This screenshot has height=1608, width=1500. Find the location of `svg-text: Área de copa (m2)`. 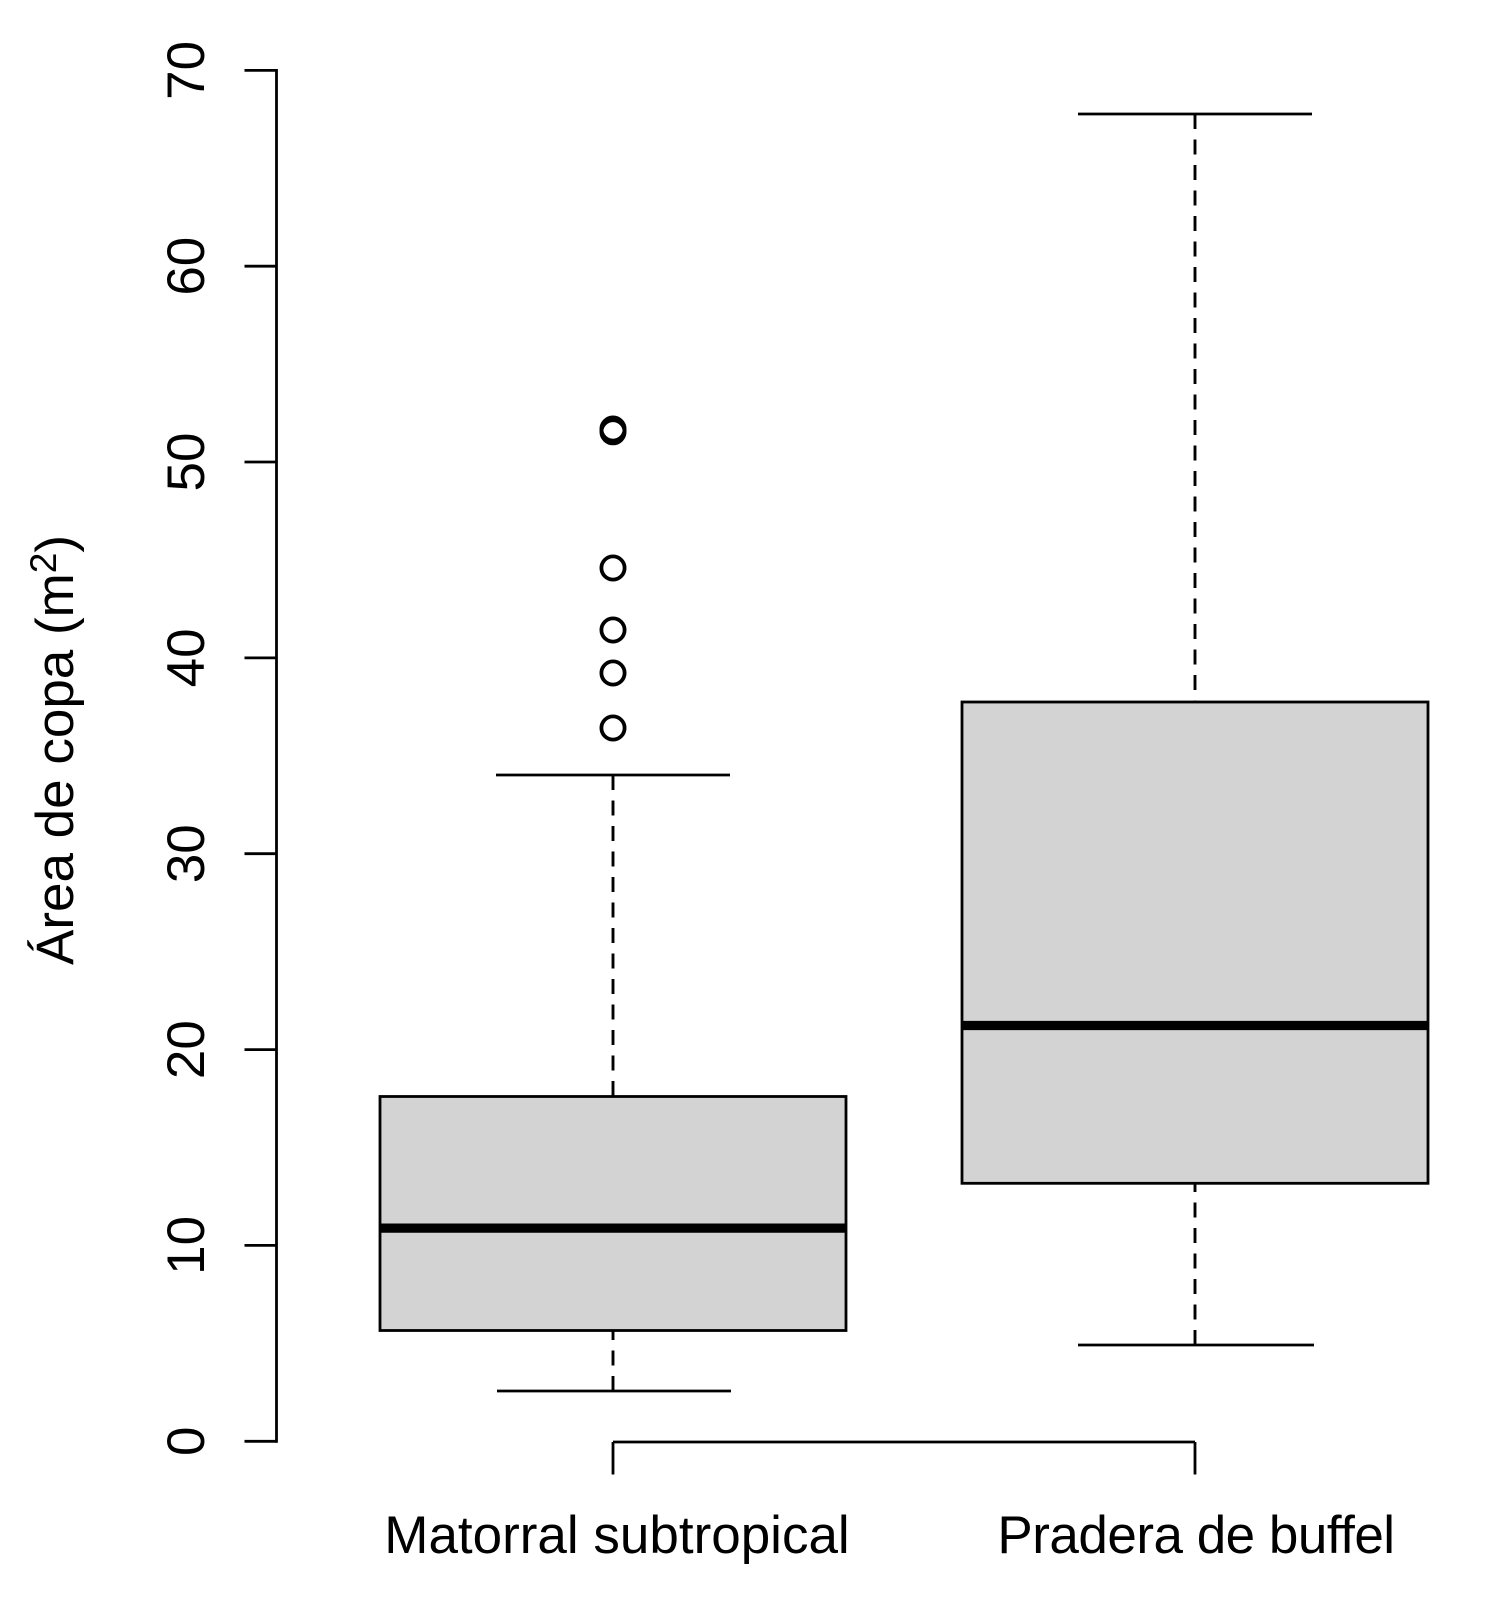

svg-text: Área de copa (m2) is located at coordinates (54, 750).